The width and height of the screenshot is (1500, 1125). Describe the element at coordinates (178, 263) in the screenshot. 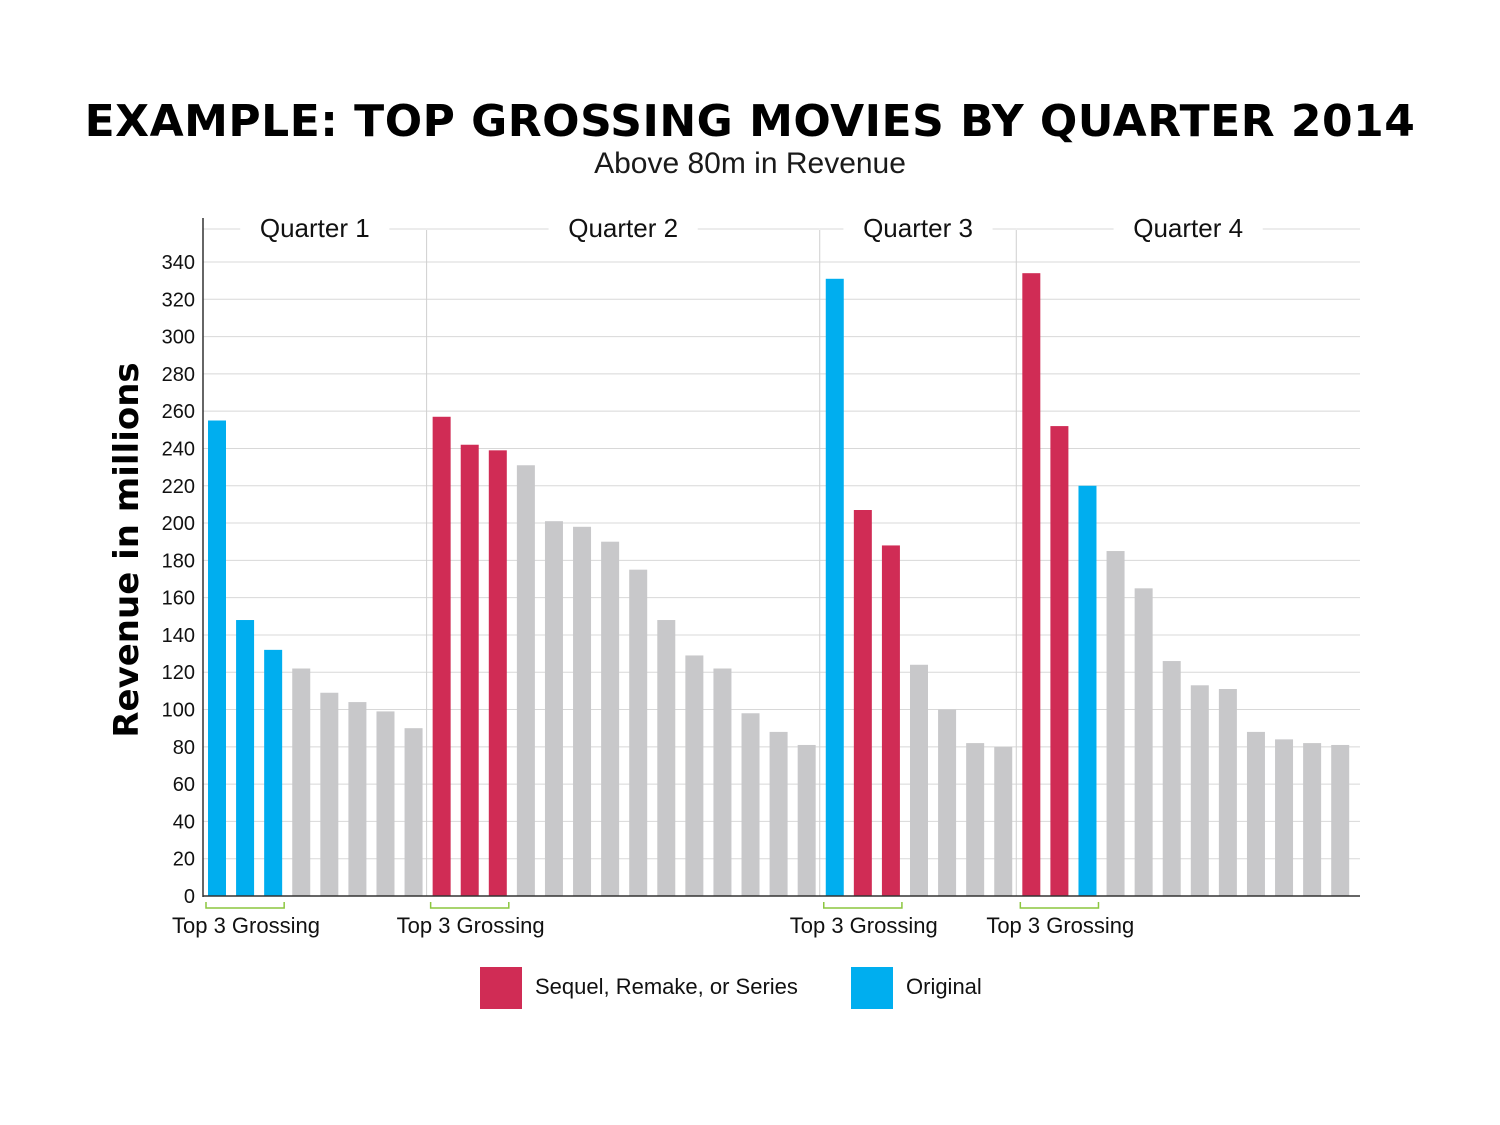

I see `y-tick-label: 340` at that location.